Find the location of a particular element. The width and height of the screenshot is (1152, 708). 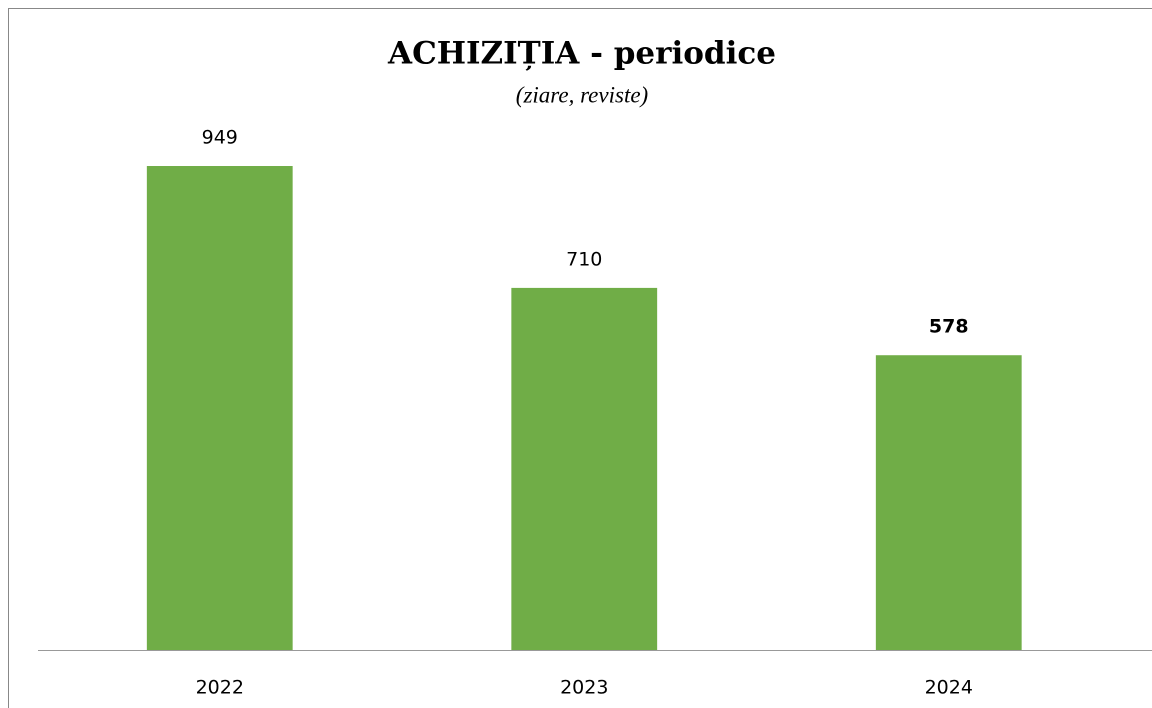

data-label: 710 is located at coordinates (584, 259).